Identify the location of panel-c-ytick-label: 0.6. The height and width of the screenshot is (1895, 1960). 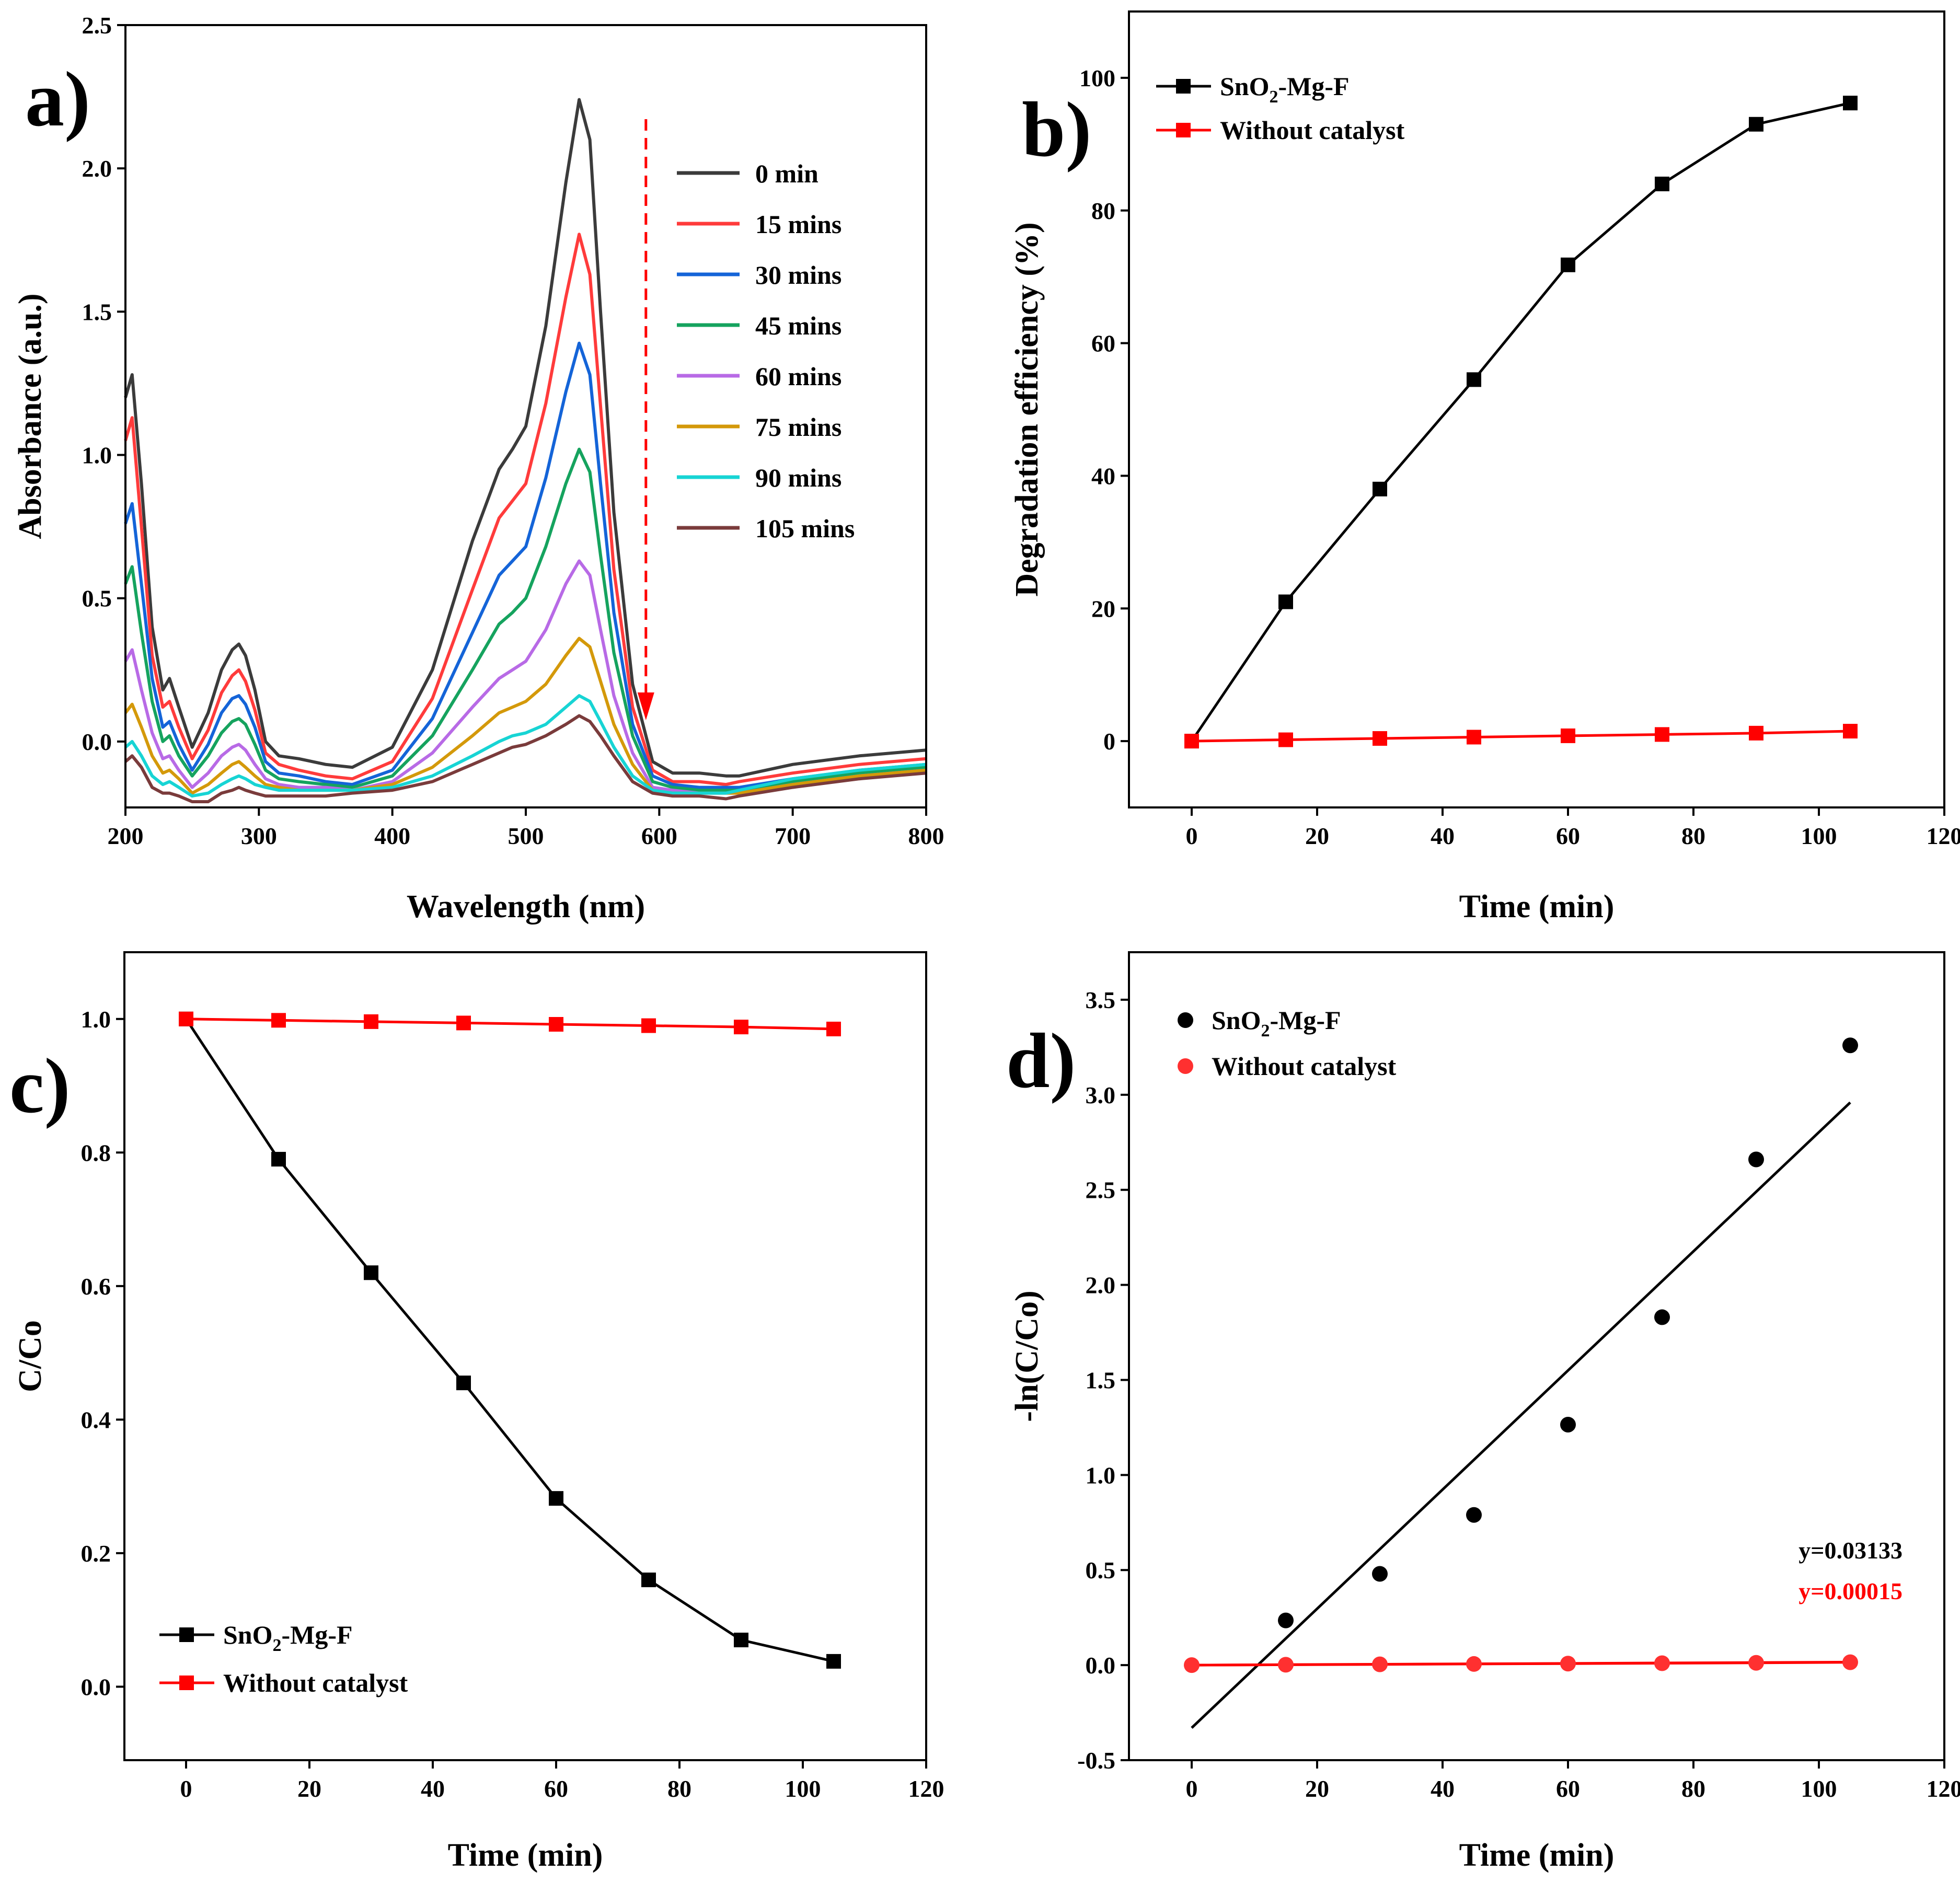
(96, 1286).